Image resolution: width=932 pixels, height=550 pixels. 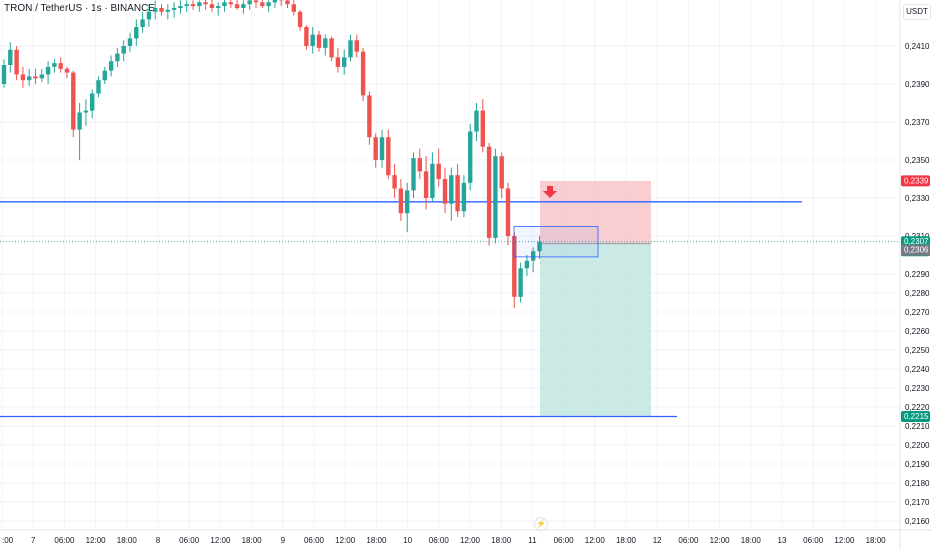 What do you see at coordinates (917, 160) in the screenshot?
I see `price-tick-label: 0,2350` at bounding box center [917, 160].